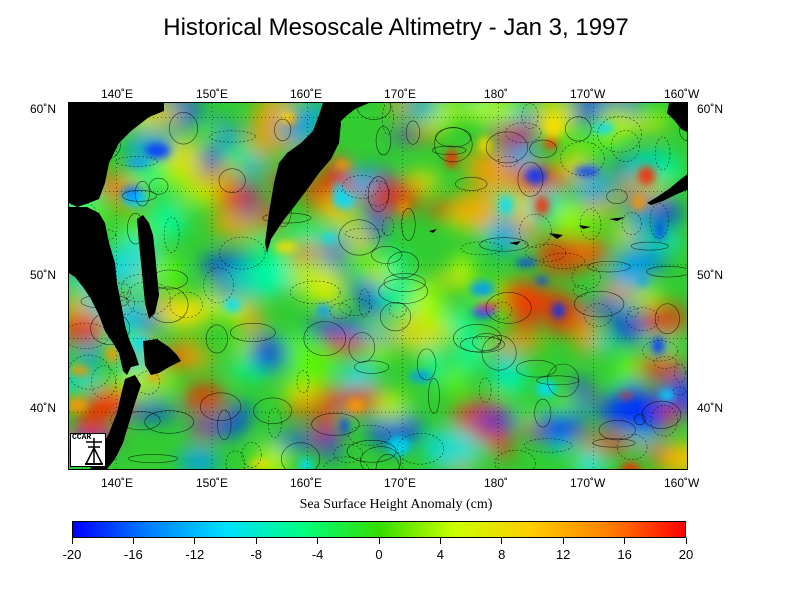 The height and width of the screenshot is (612, 792). I want to click on bottom-lon-label: 140˚E, so click(117, 483).